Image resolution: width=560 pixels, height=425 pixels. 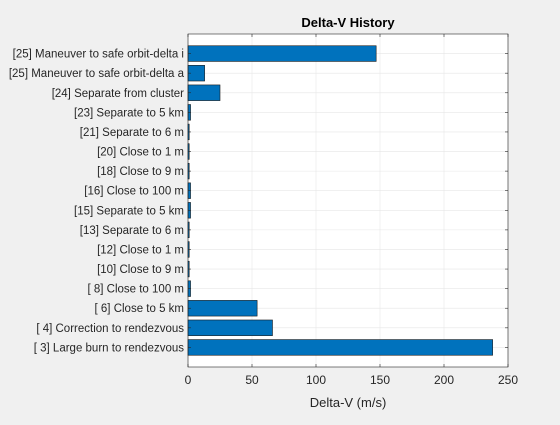 What do you see at coordinates (132, 133) in the screenshot?
I see `y-tick-label: [21] Separate to 6 m` at bounding box center [132, 133].